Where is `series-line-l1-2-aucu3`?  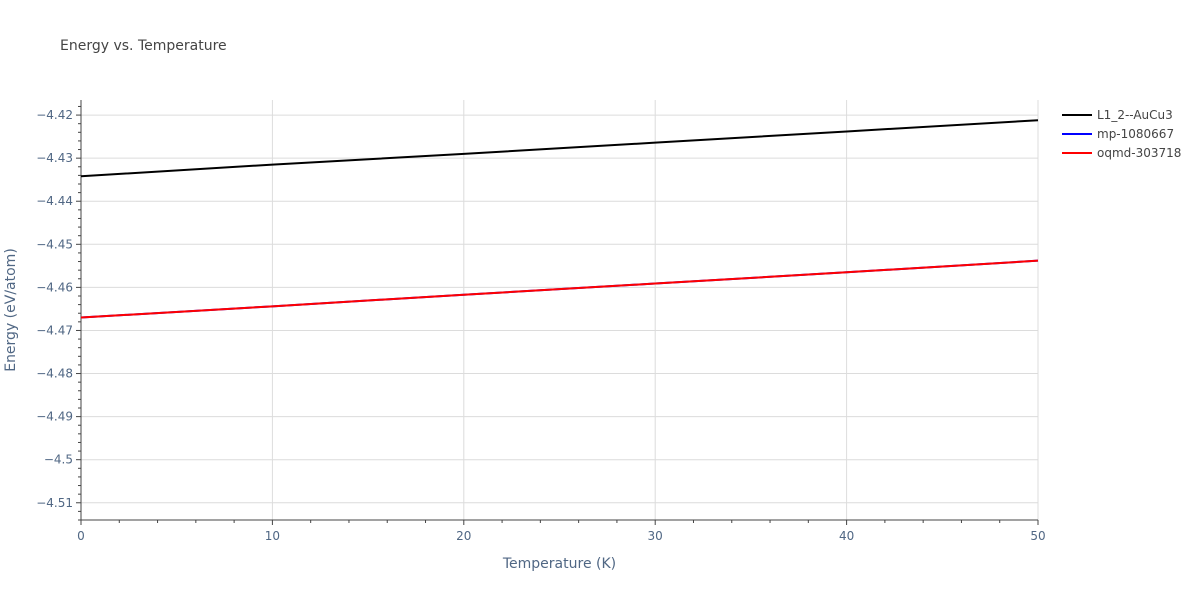
series-line-l1-2-aucu3 is located at coordinates (559, 148).